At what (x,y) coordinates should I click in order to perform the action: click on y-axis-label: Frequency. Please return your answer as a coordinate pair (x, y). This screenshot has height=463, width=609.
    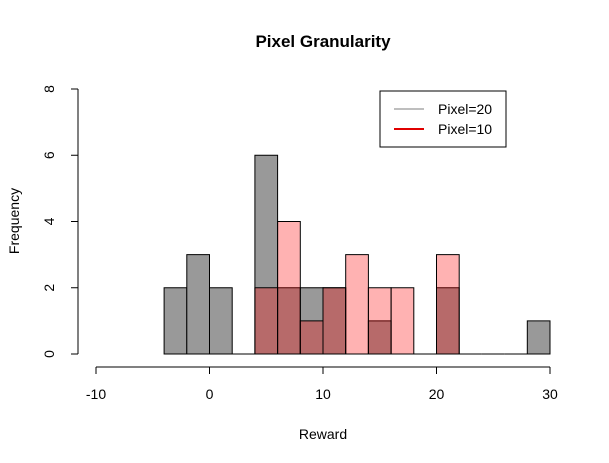
    Looking at the image, I should click on (14, 221).